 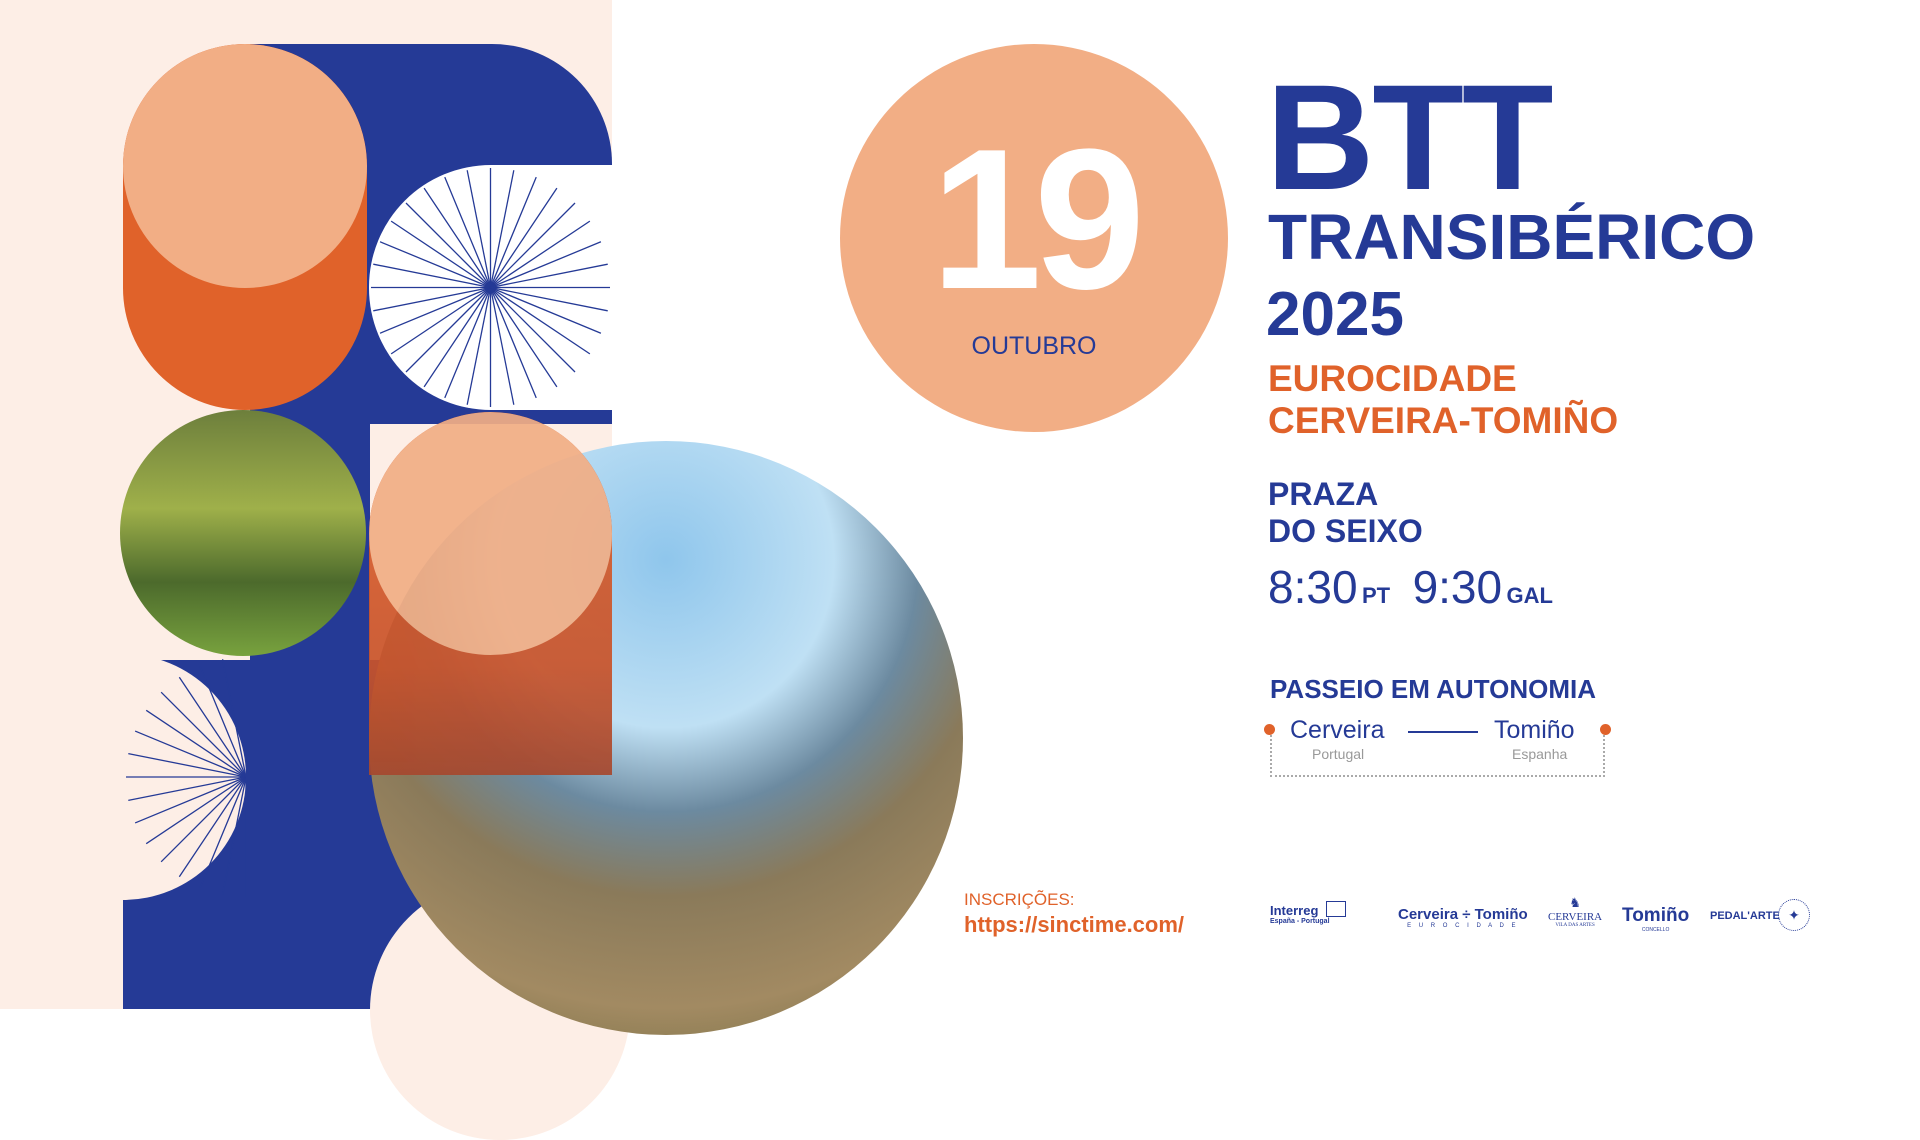 What do you see at coordinates (1605, 729) in the screenshot?
I see `route-dot-end` at bounding box center [1605, 729].